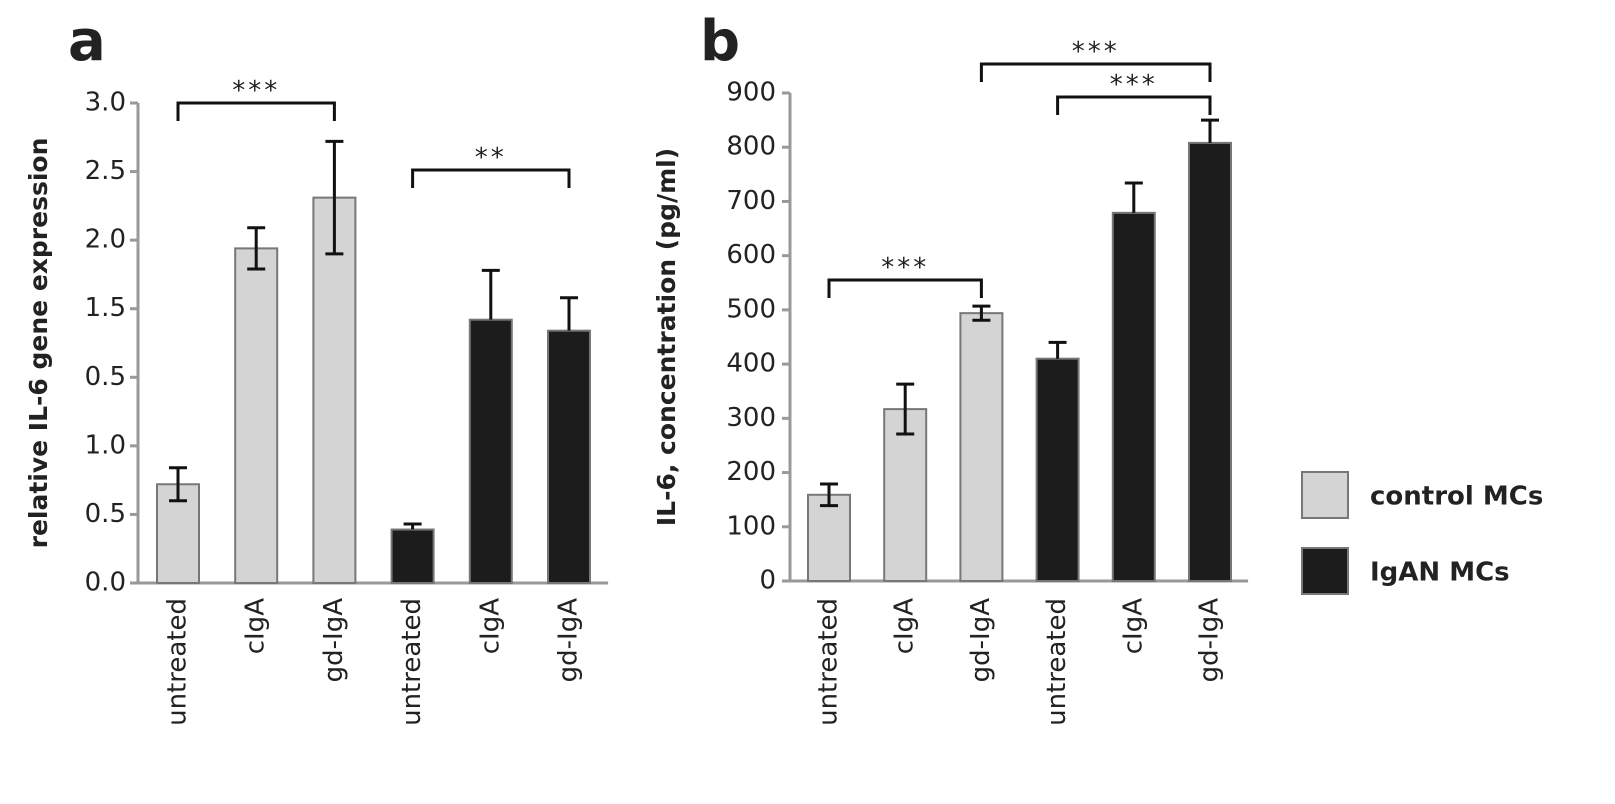 The height and width of the screenshot is (804, 1615). I want to click on y-tick-label: 200, so click(751, 472).